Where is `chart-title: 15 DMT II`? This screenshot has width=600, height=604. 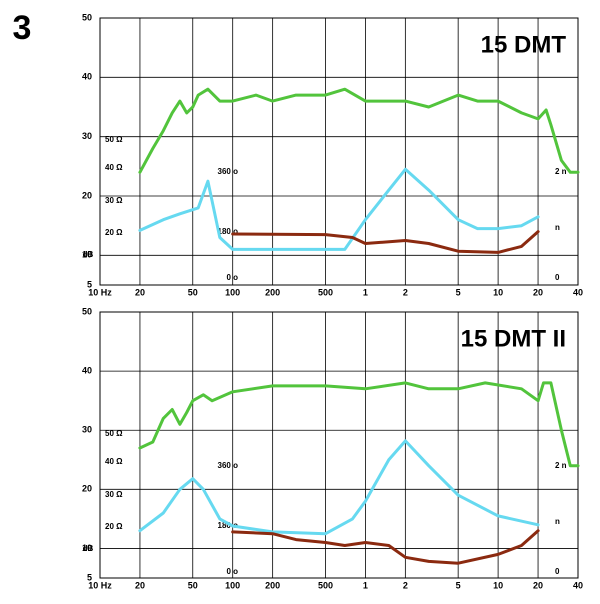
chart-title: 15 DMT II is located at coordinates (513, 338).